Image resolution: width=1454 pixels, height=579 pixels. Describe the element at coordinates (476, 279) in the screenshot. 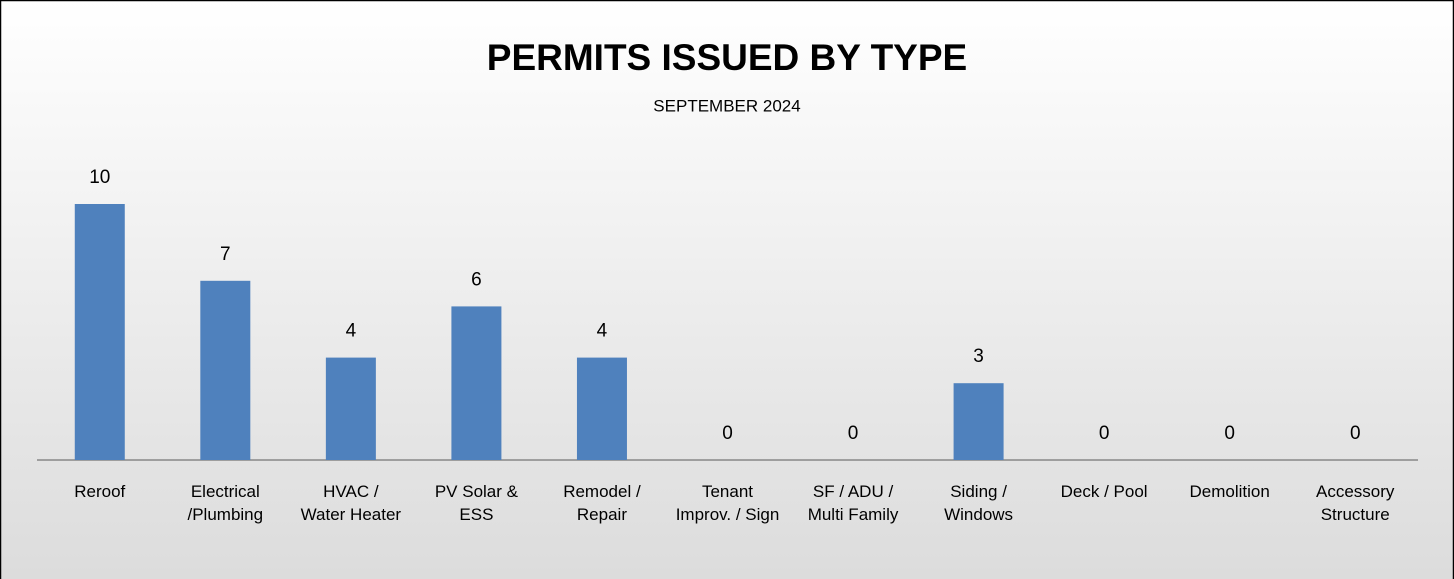

I see `data-label: 6` at that location.